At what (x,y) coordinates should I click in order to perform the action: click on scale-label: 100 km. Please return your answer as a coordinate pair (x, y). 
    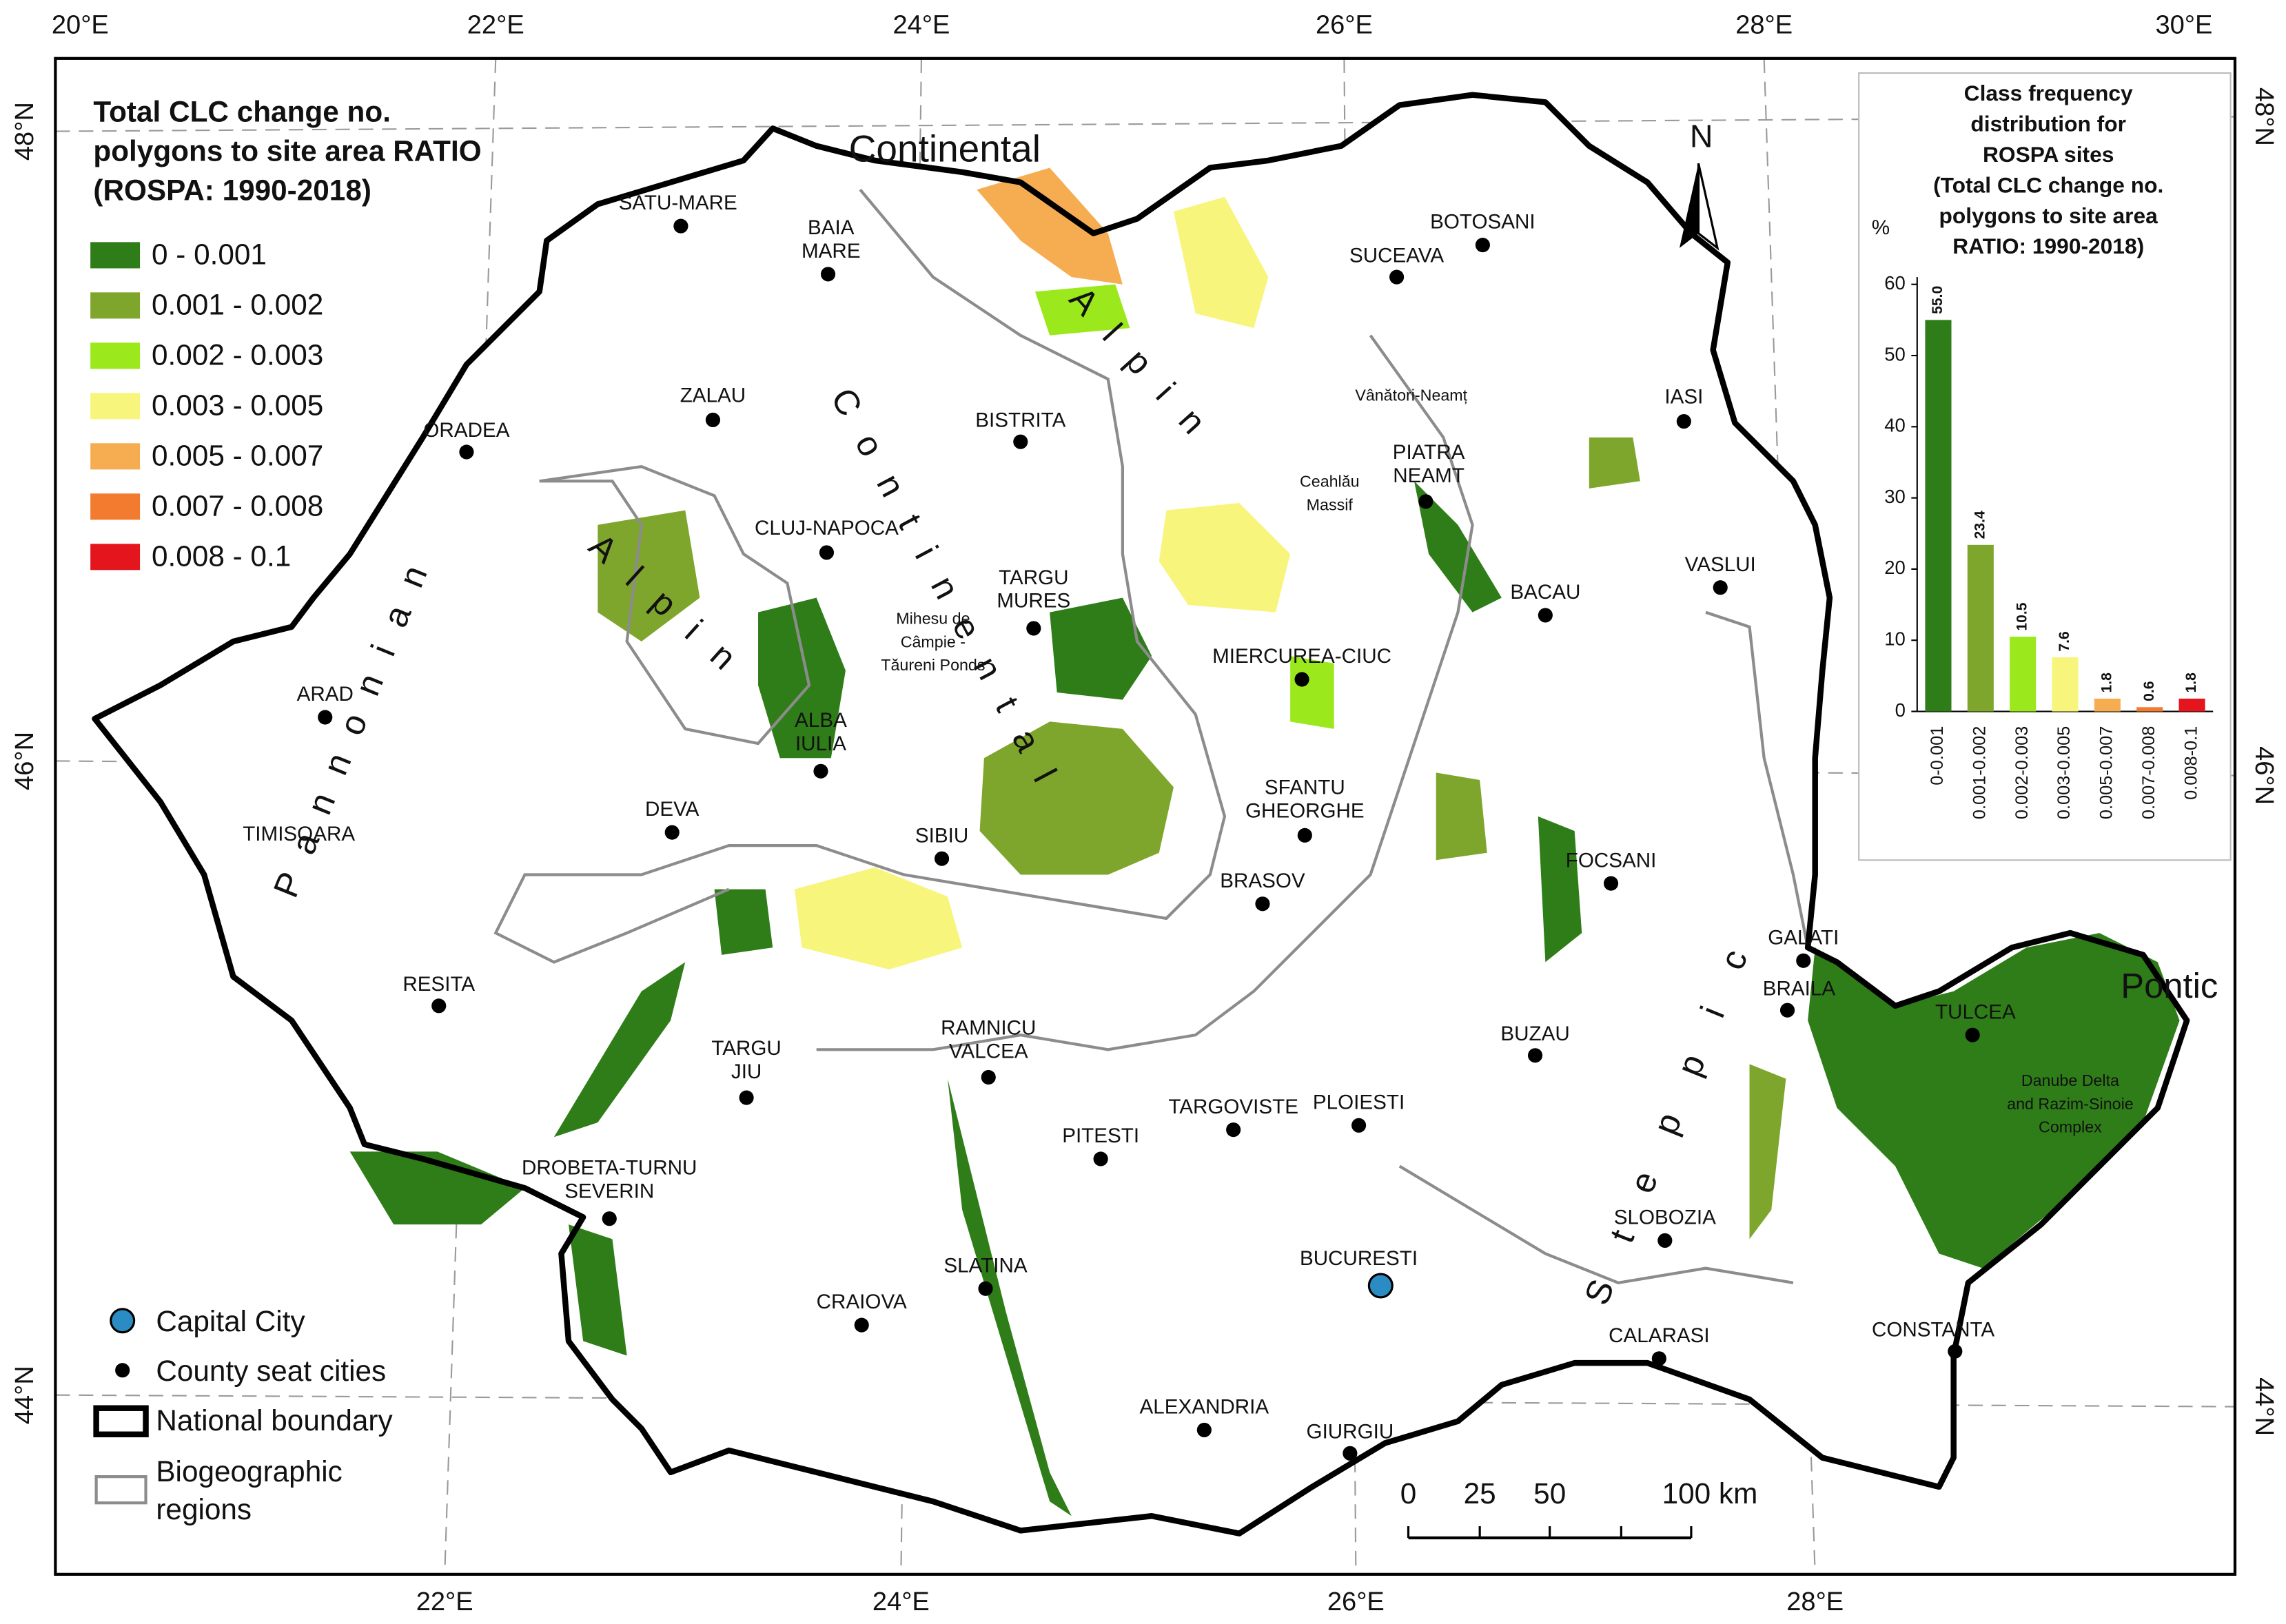
    Looking at the image, I should click on (1710, 1493).